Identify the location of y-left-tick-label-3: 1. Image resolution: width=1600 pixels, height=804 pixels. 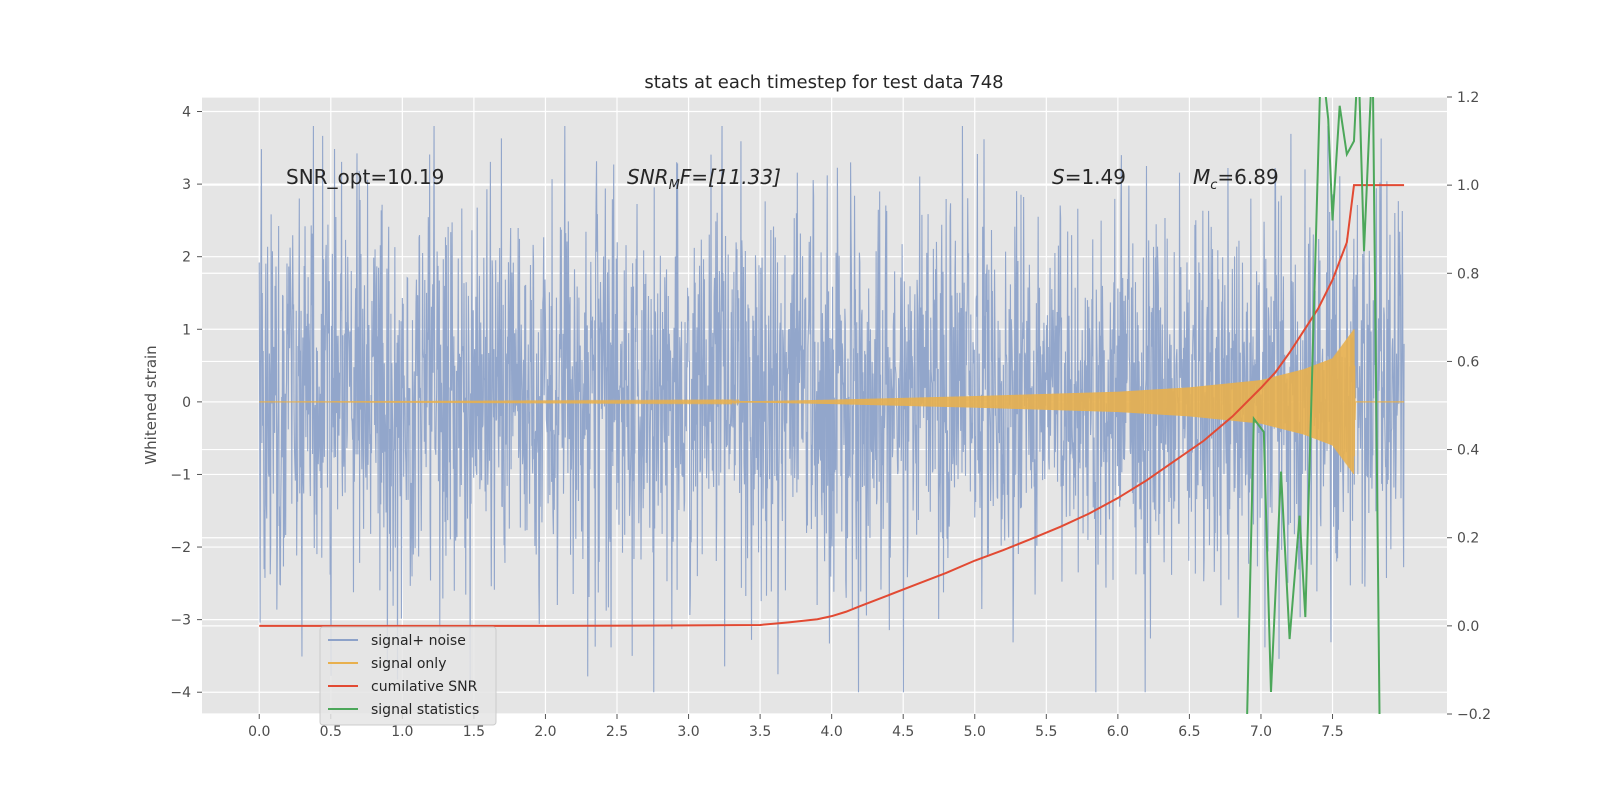
(186, 330).